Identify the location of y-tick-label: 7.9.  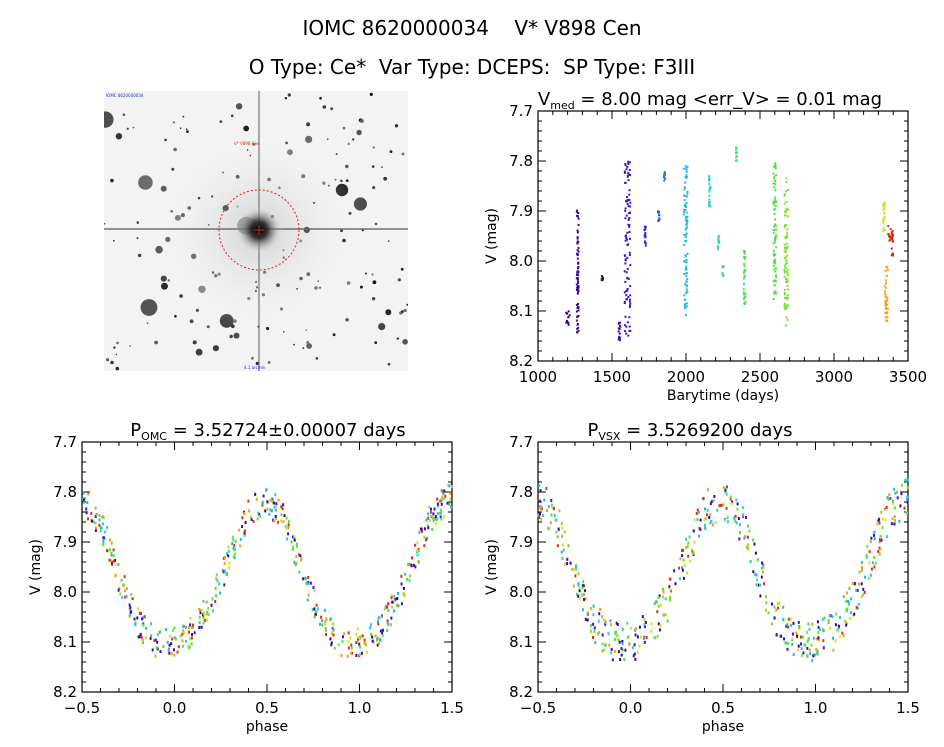
(65, 542).